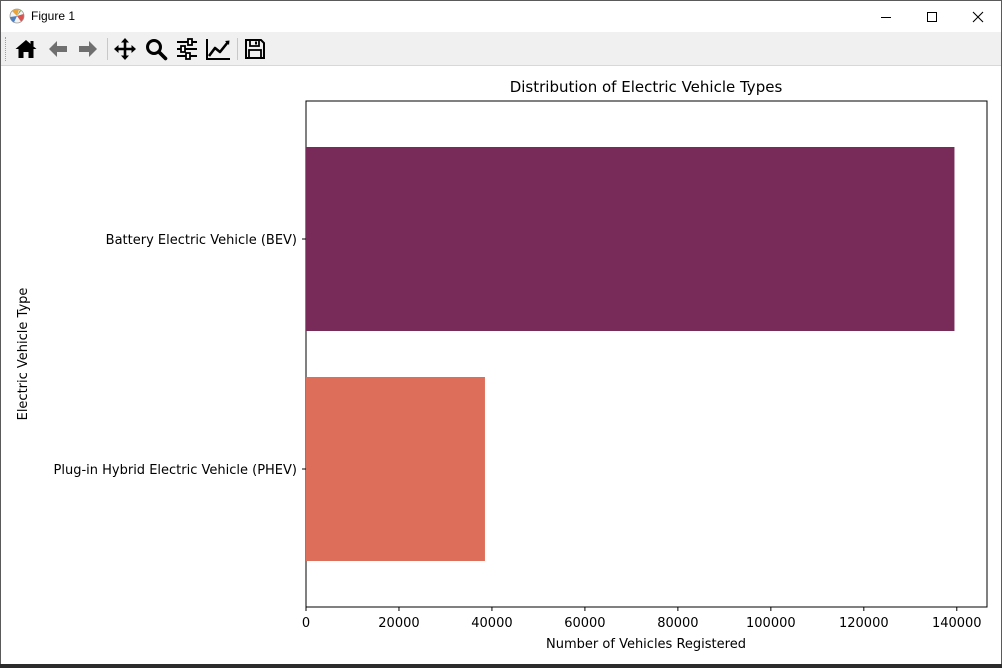 Image resolution: width=1002 pixels, height=668 pixels. I want to click on taskbar-edge, so click(501, 666).